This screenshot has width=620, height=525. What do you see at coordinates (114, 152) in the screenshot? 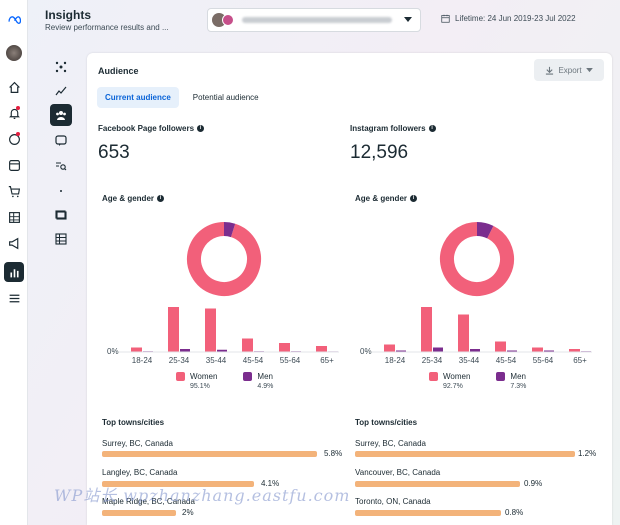
I see `facebook-followers-value: 653` at bounding box center [114, 152].